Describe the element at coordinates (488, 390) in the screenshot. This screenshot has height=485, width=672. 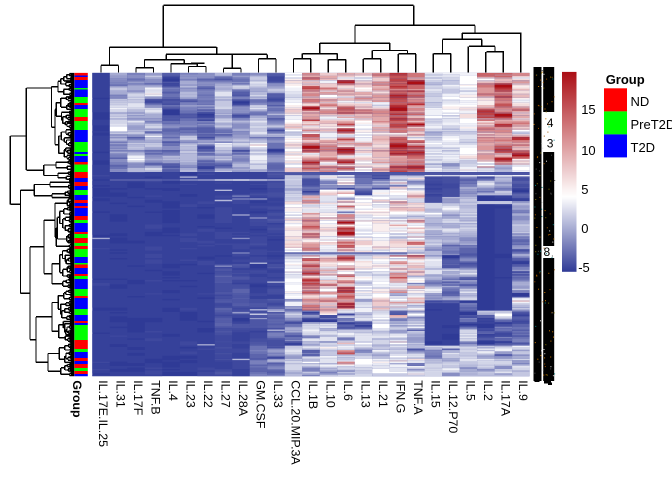
I see `svg-text: IL.2` at that location.